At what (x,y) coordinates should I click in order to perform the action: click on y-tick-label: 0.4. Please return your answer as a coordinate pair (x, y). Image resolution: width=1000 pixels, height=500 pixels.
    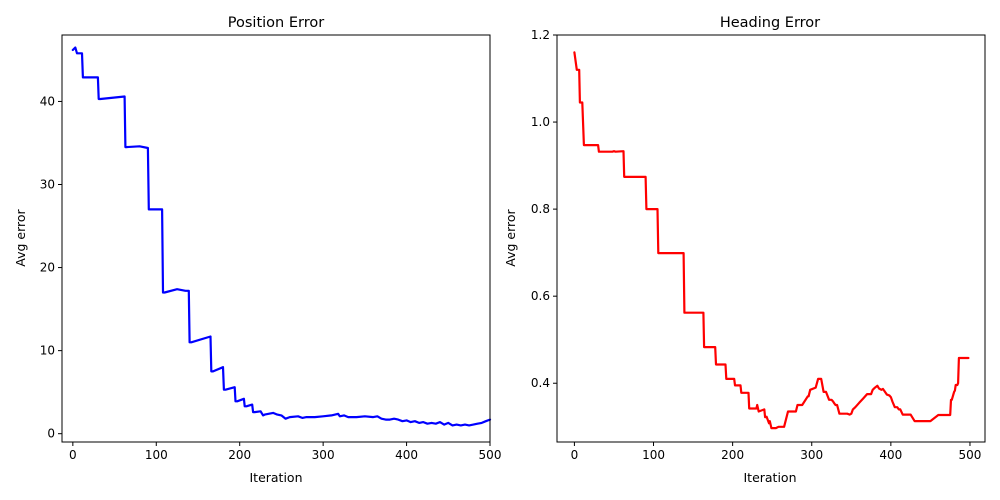
    Looking at the image, I should click on (540, 383).